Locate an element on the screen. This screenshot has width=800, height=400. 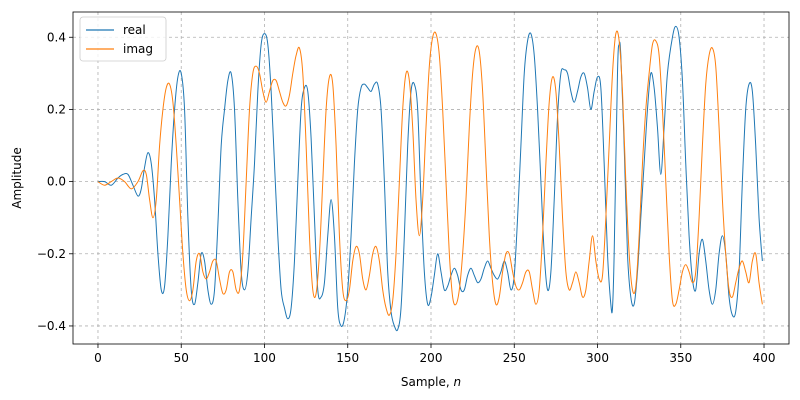
y-tick-label: −0.4 is located at coordinates (51, 326).